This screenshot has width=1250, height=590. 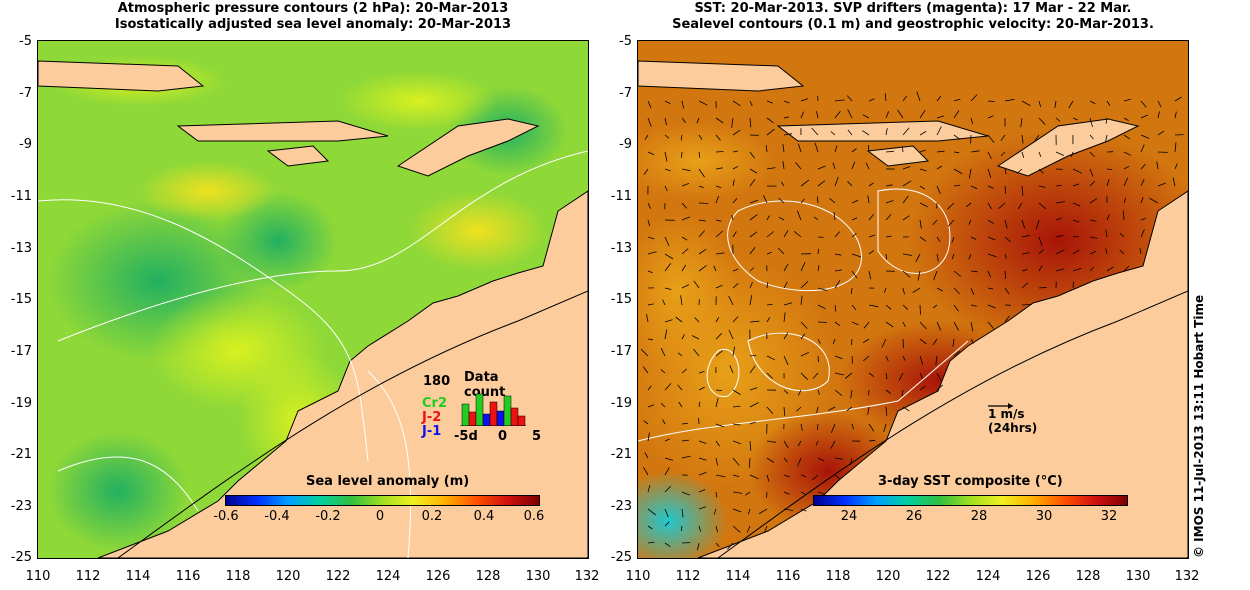 What do you see at coordinates (298, 156) in the screenshot?
I see `sla-sumba-land` at bounding box center [298, 156].